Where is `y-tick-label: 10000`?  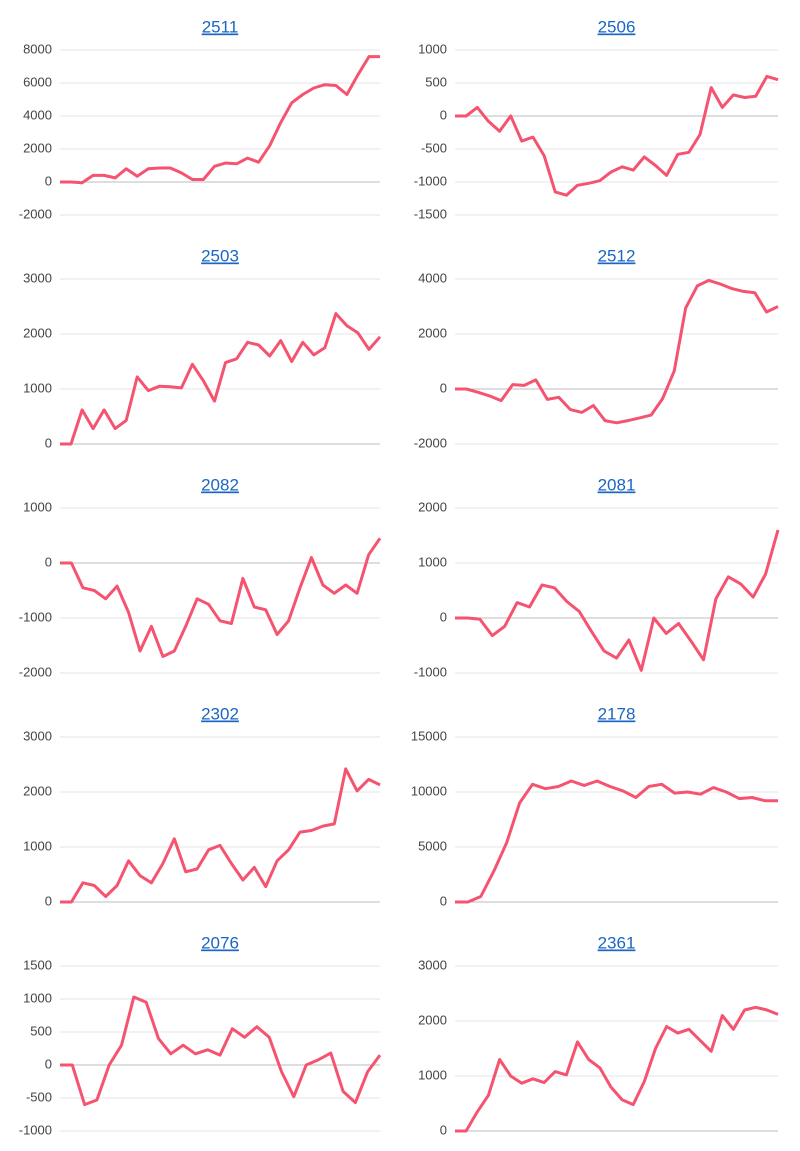
y-tick-label: 10000 is located at coordinates (429, 790).